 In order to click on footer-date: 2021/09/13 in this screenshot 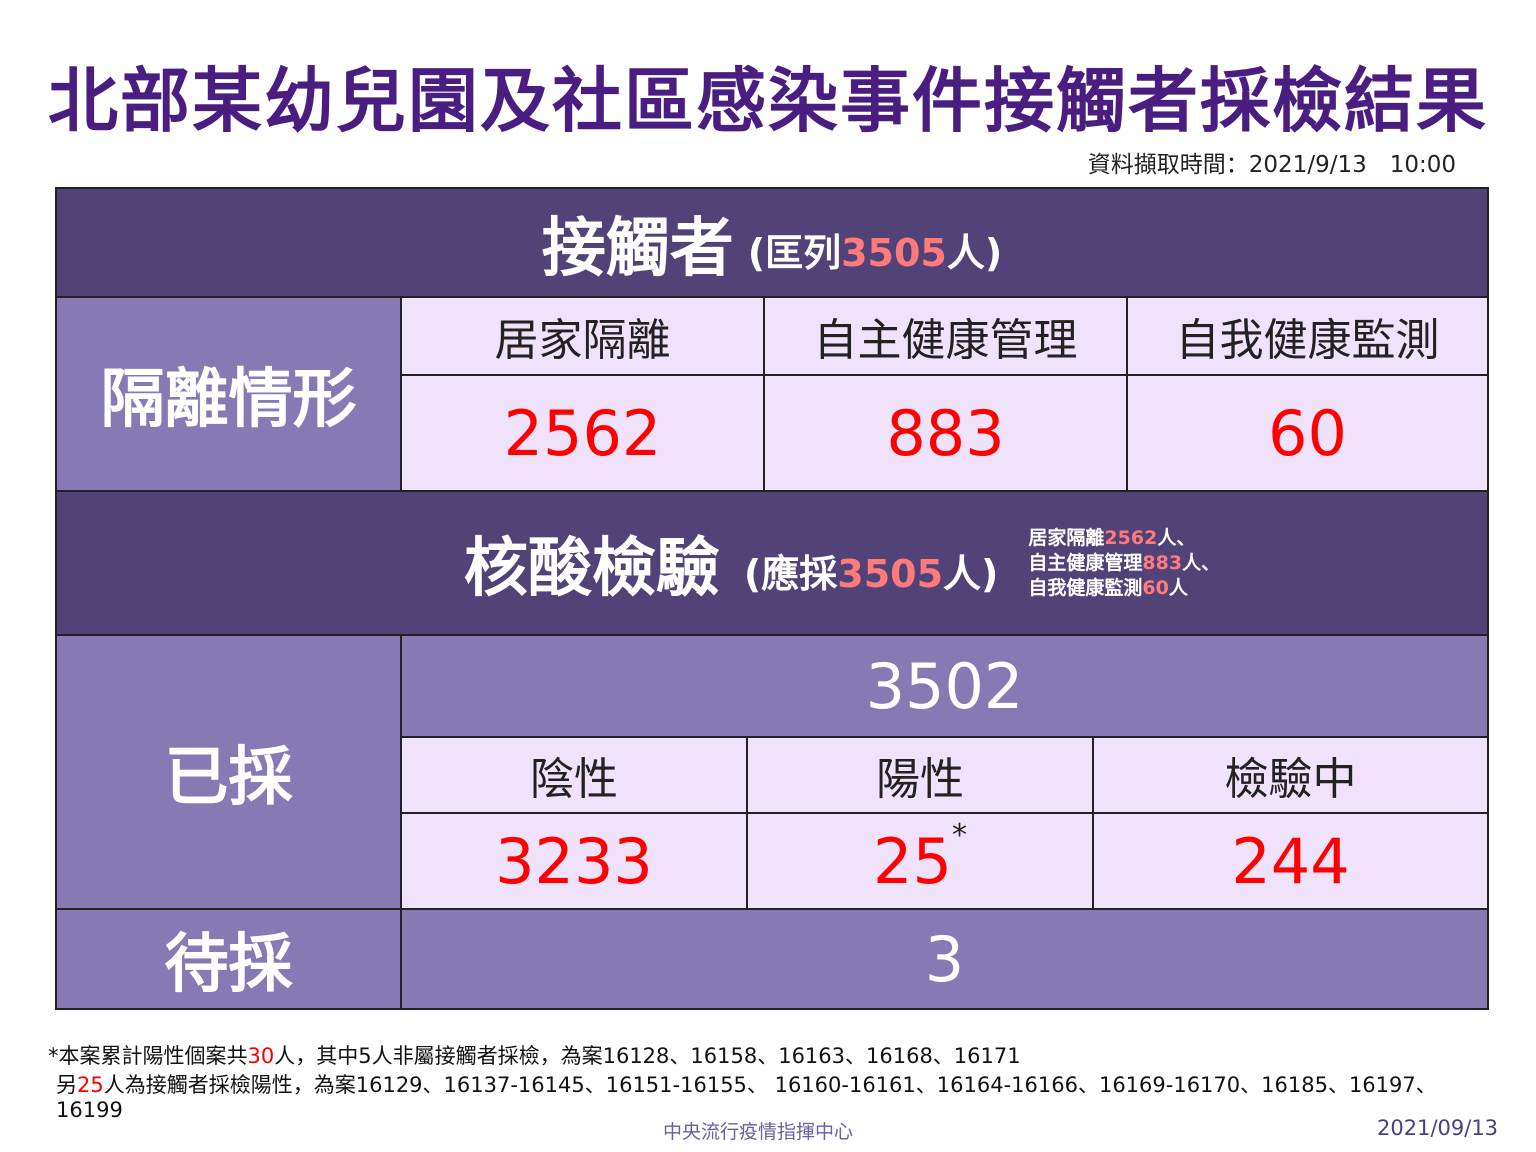, I will do `click(1438, 1128)`.